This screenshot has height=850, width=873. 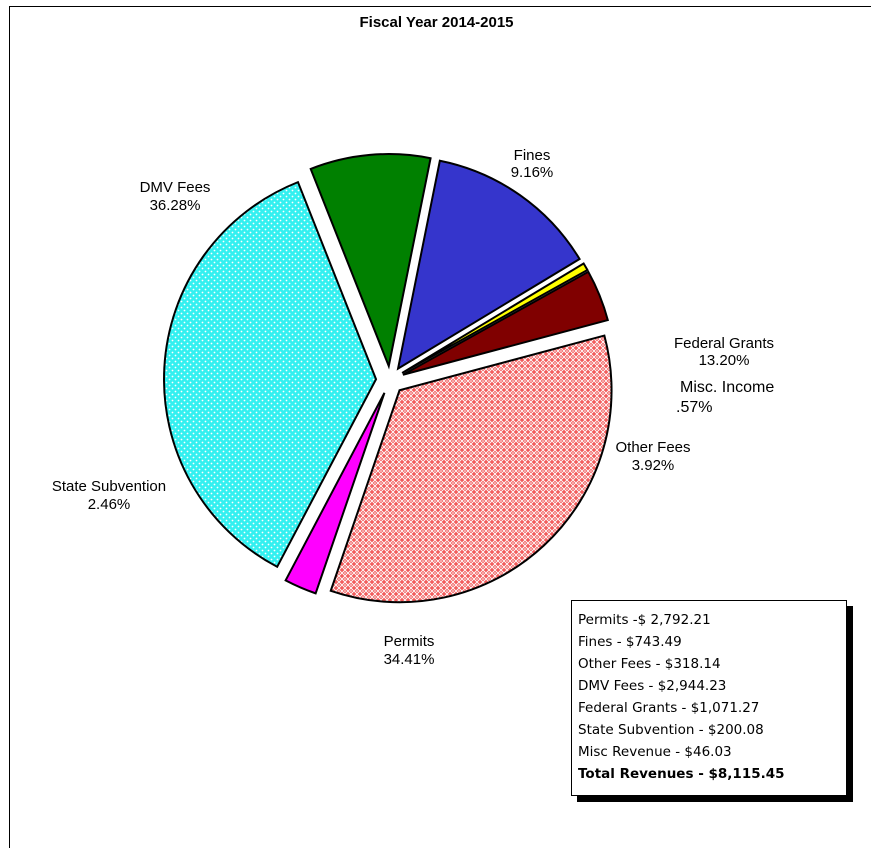 What do you see at coordinates (109, 495) in the screenshot?
I see `slice-label-state-subvention: State Subvention 2.46%` at bounding box center [109, 495].